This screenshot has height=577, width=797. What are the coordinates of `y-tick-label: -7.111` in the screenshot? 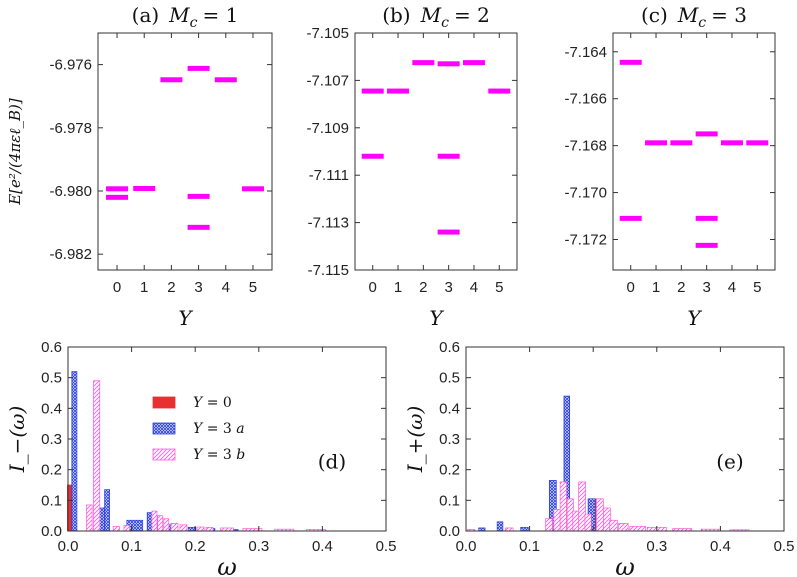 It's located at (329, 175).